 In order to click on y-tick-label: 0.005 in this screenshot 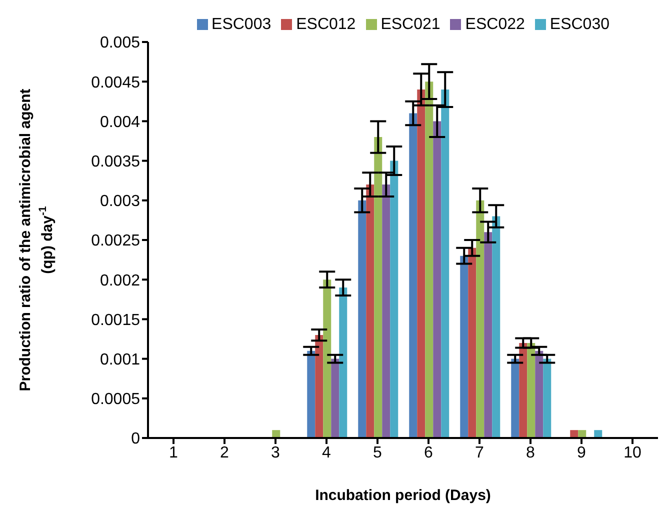, I will do `click(120, 43)`.